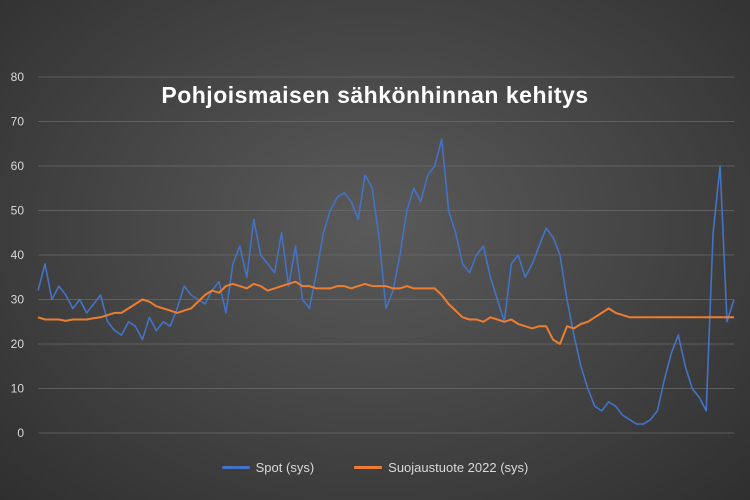 This screenshot has width=750, height=500. Describe the element at coordinates (18, 166) in the screenshot. I see `y-tick-label-60: 60` at that location.